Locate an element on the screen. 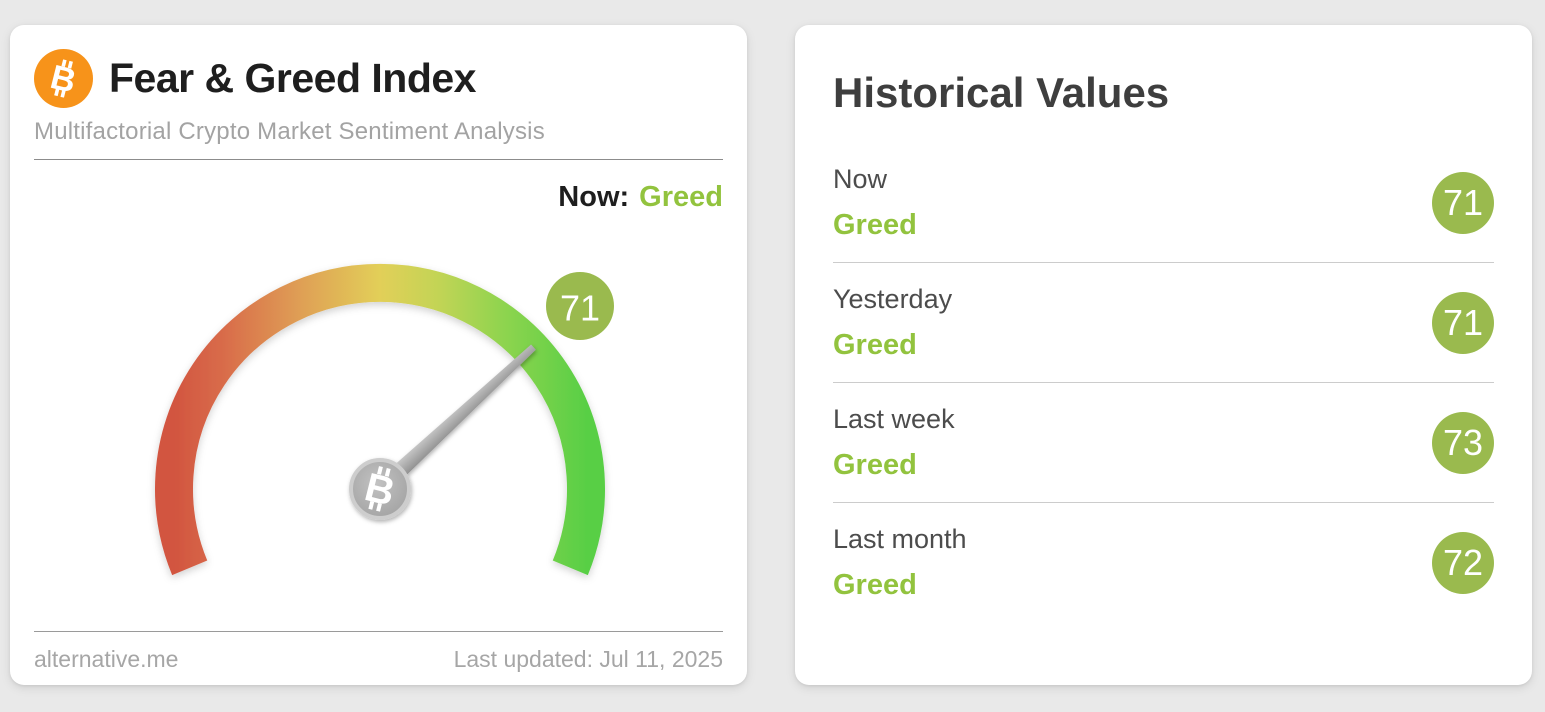 The width and height of the screenshot is (1545, 712). page-title: Fear & Greed Index is located at coordinates (292, 78).